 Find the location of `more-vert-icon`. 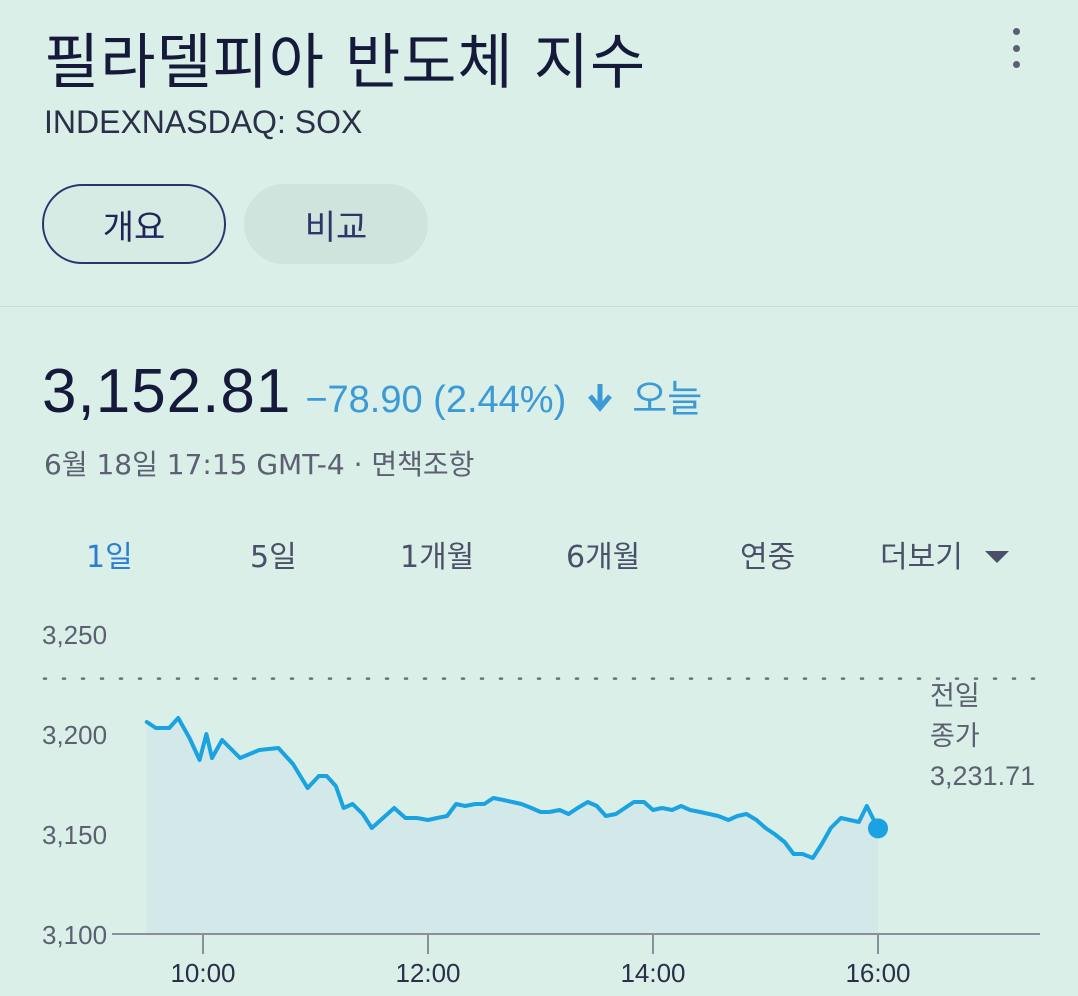

more-vert-icon is located at coordinates (1016, 48).